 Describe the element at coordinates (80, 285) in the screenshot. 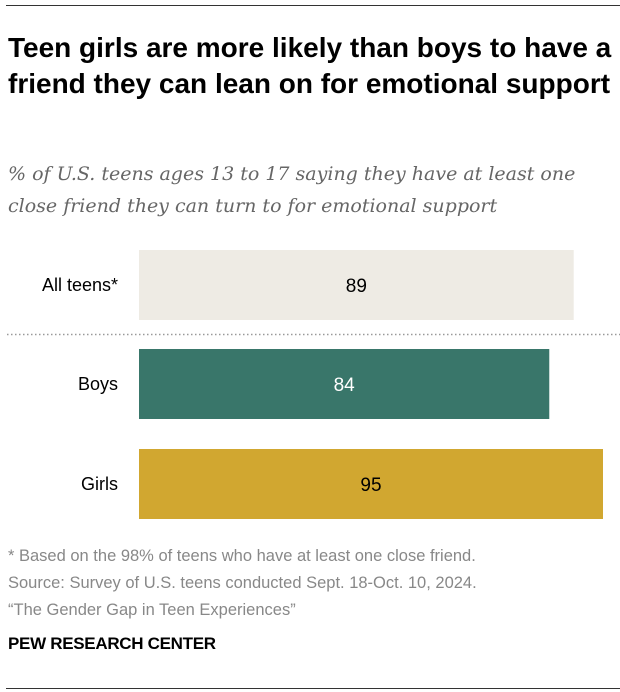

I see `category-label: All teens*` at that location.